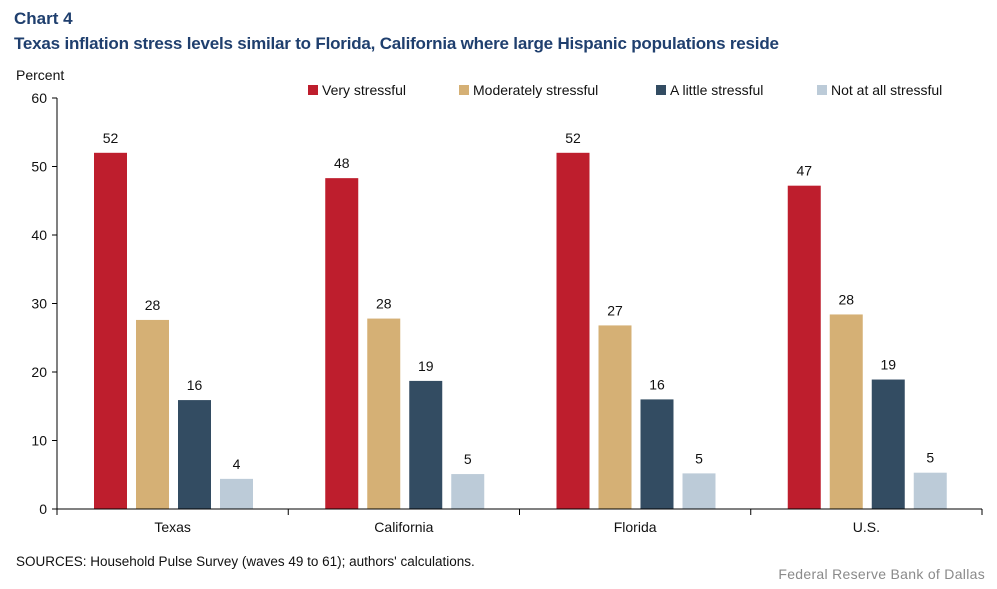  What do you see at coordinates (886, 90) in the screenshot?
I see `legend-label: Not at all stressful` at bounding box center [886, 90].